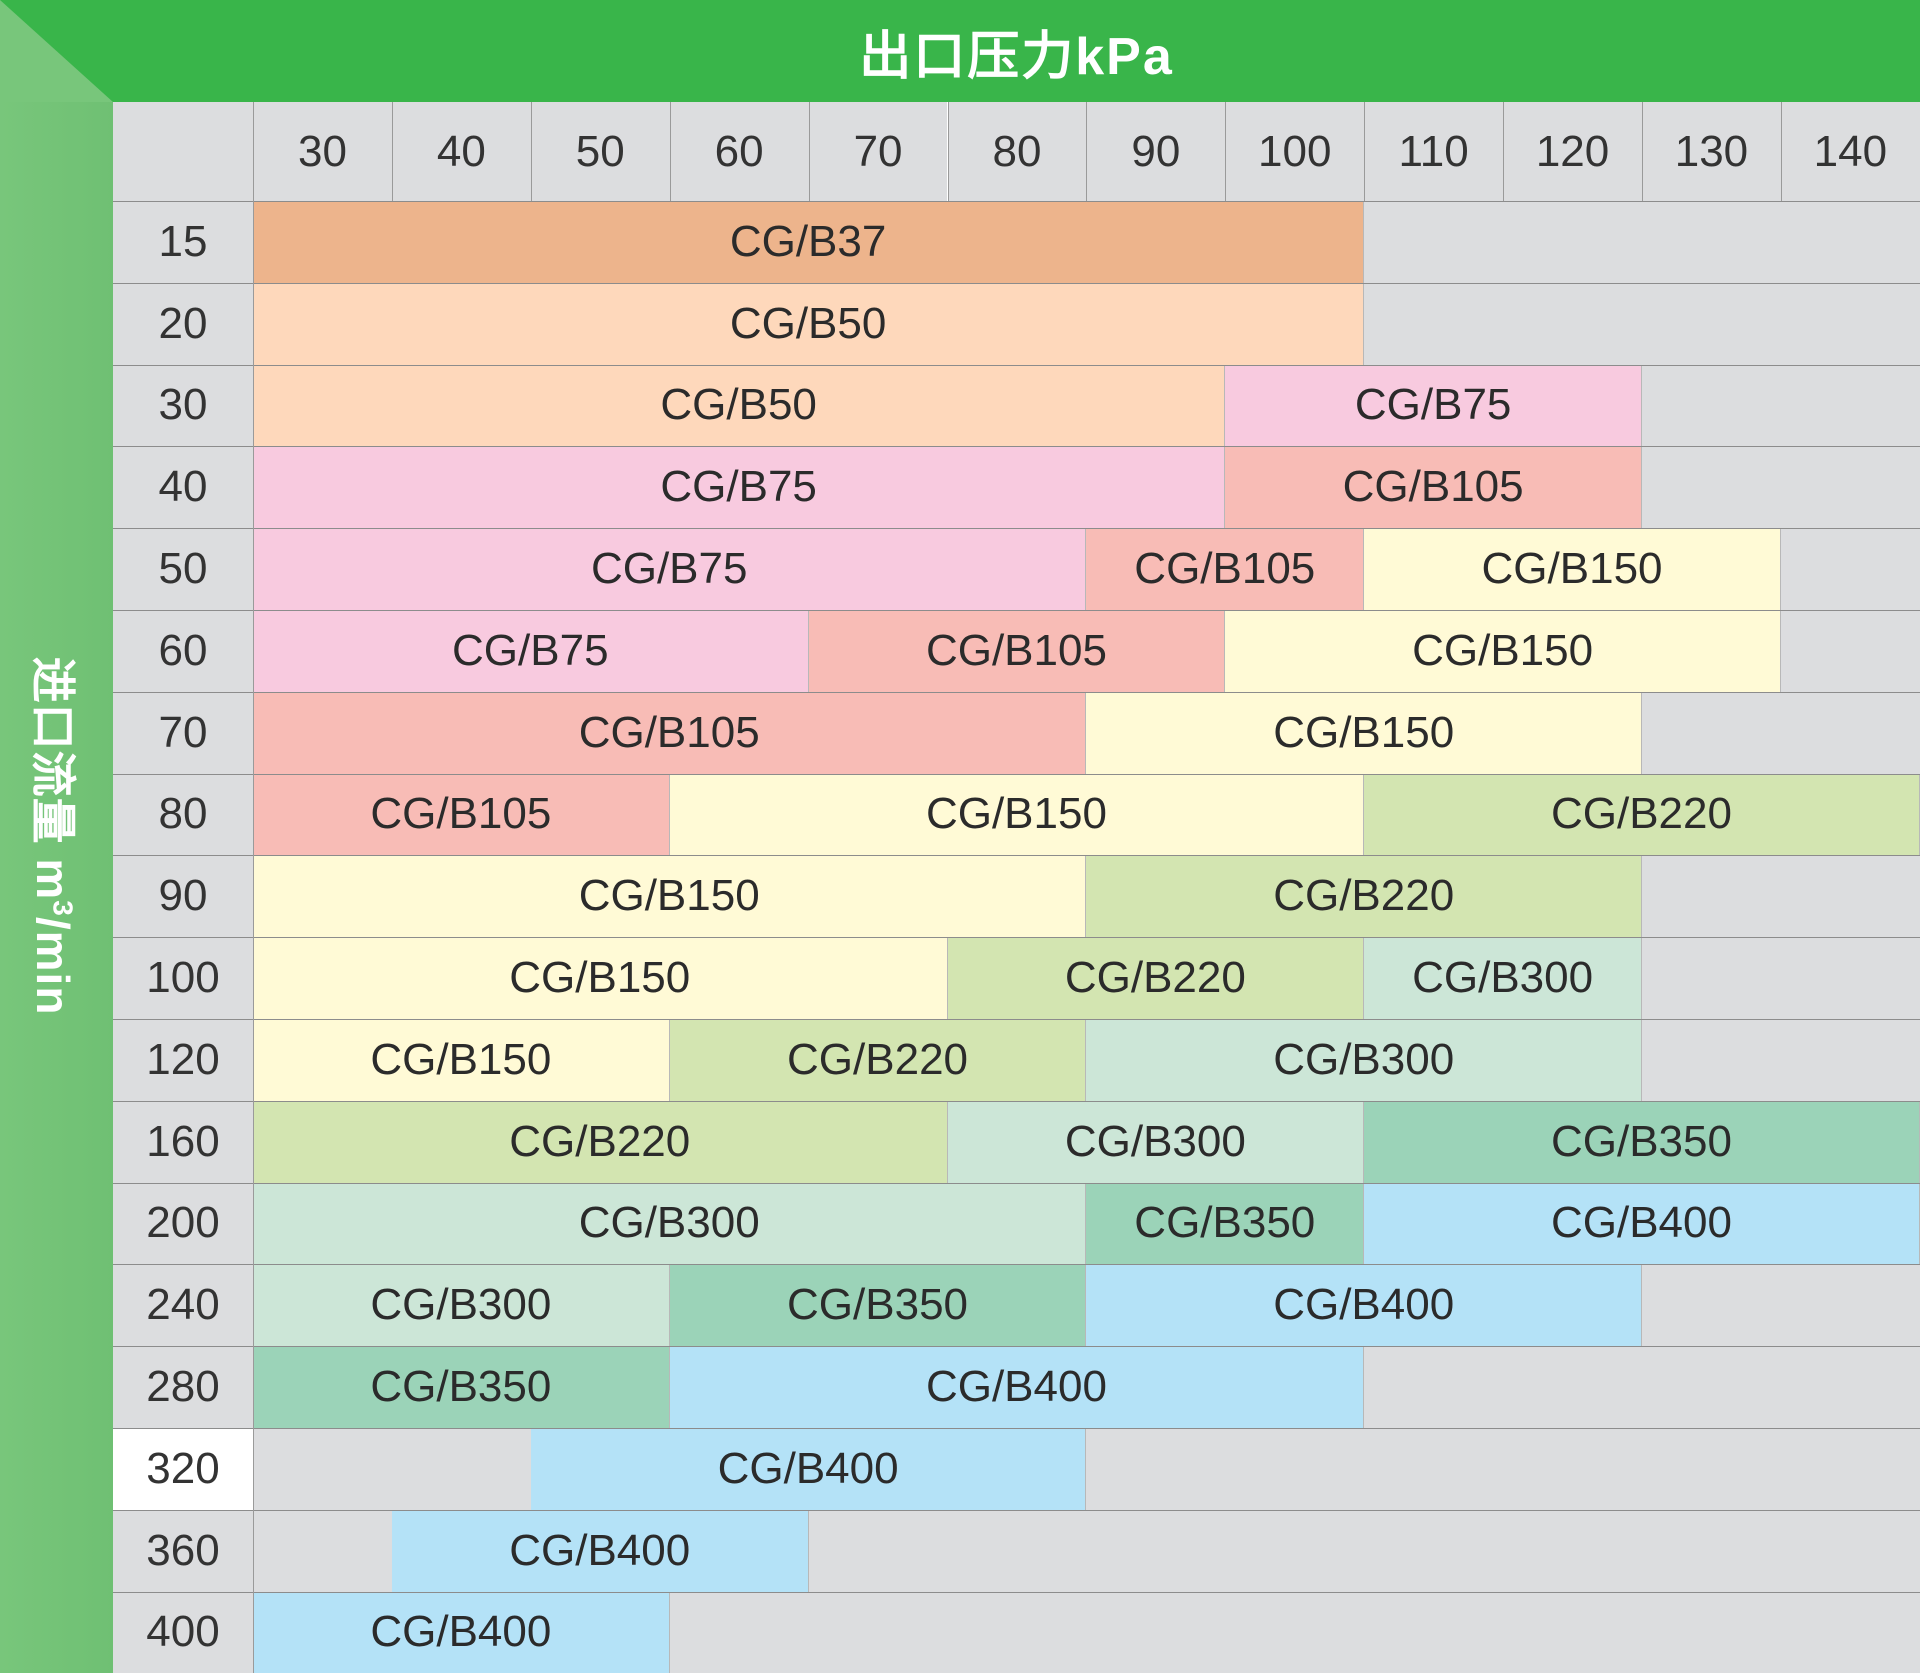 The image size is (1920, 1673). I want to click on column-header-80: 80, so click(1017, 151).